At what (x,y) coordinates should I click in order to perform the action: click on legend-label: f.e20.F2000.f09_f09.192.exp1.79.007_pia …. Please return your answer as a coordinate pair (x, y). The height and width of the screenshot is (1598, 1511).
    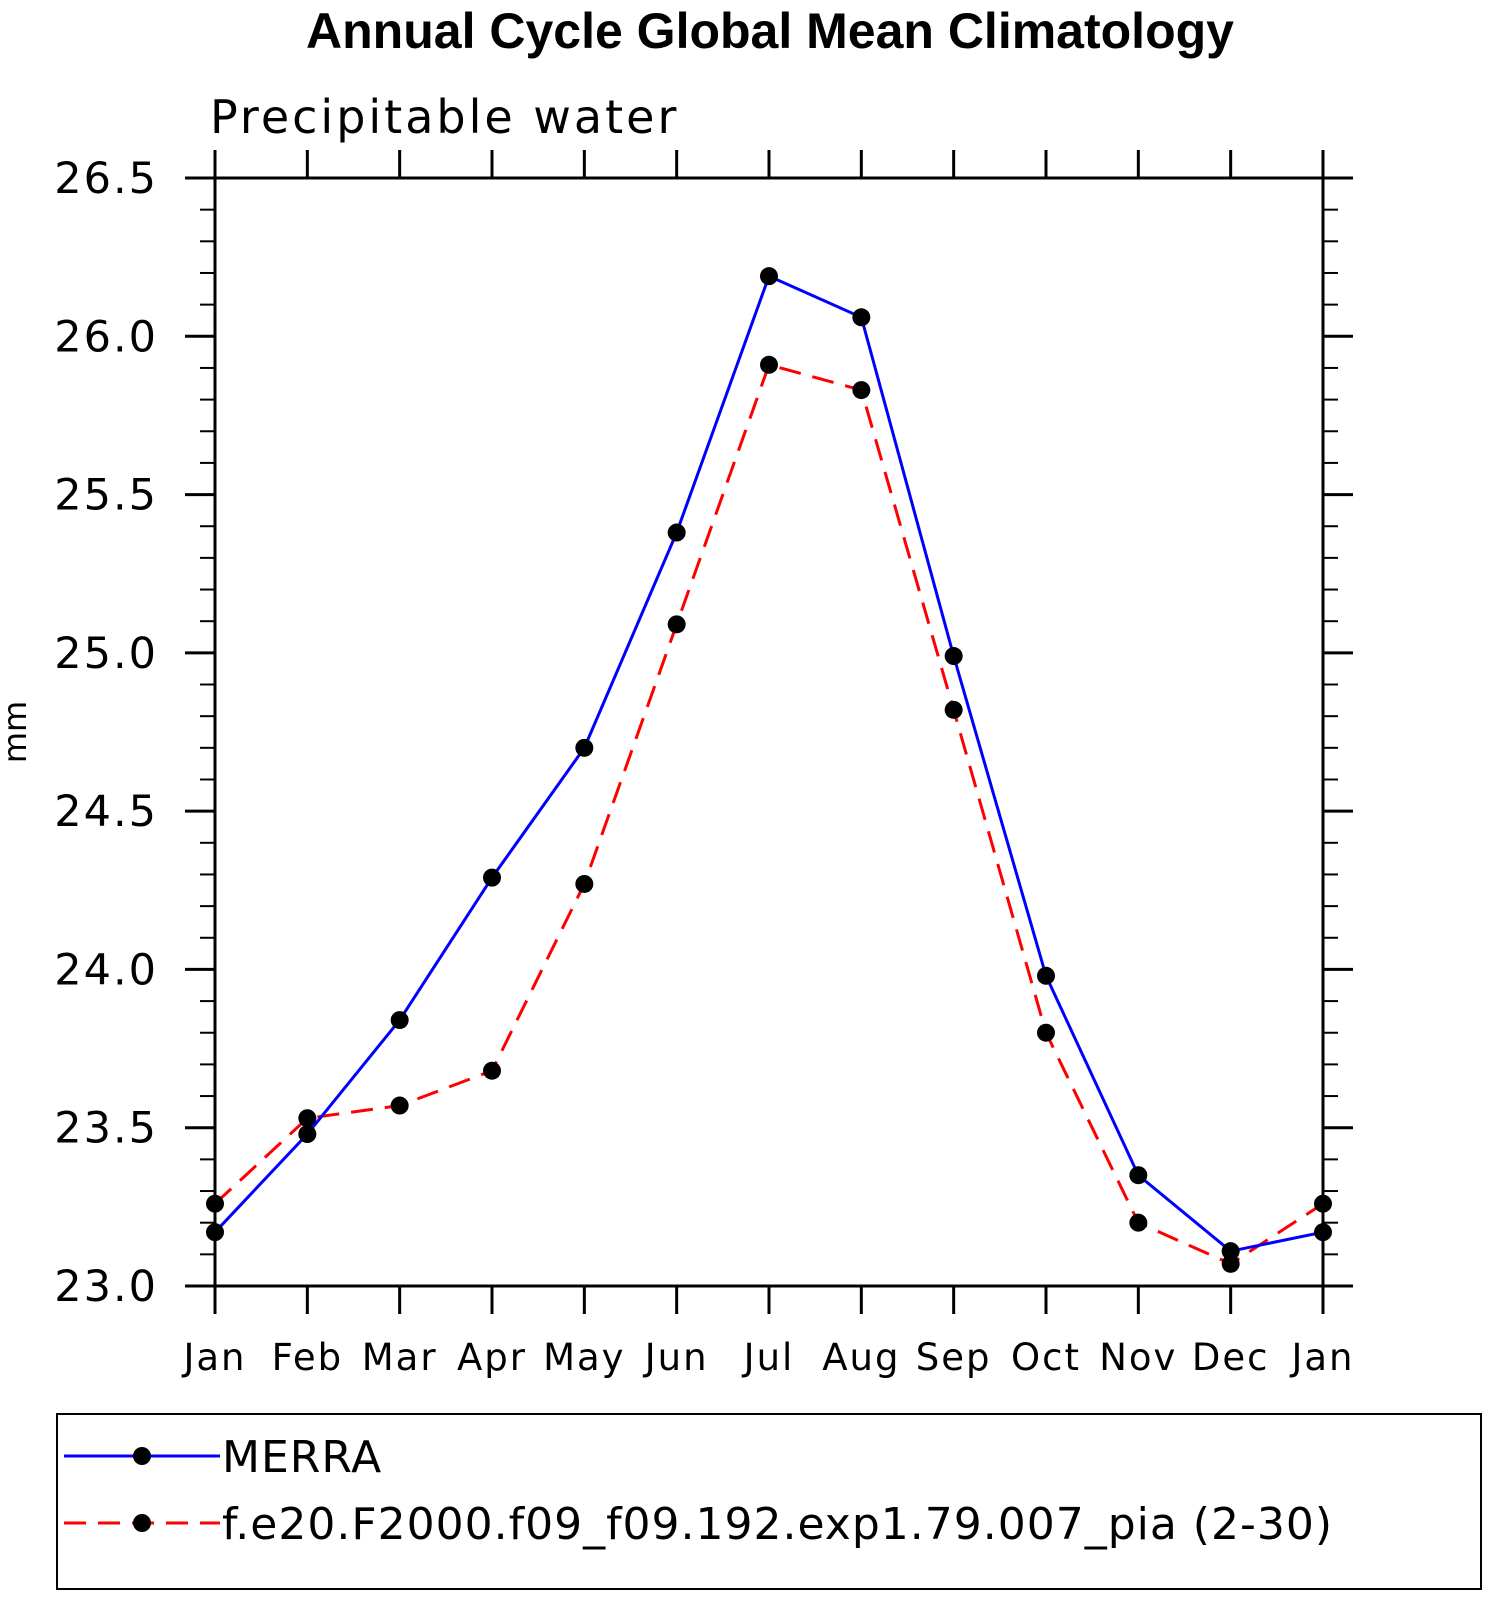
    Looking at the image, I should click on (777, 1524).